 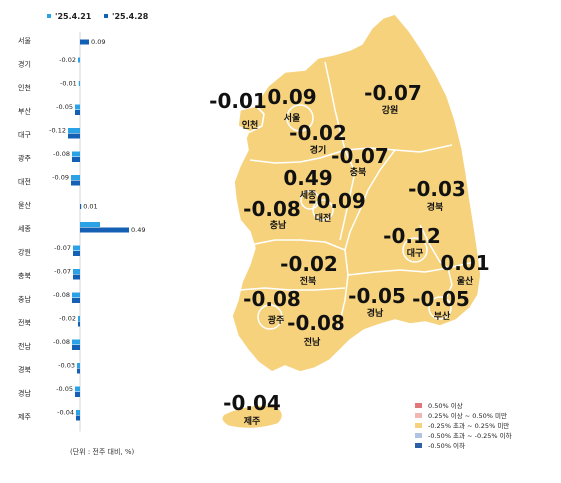 What do you see at coordinates (297, 245) in the screenshot?
I see `border-chungnam-jeonbuk` at bounding box center [297, 245].